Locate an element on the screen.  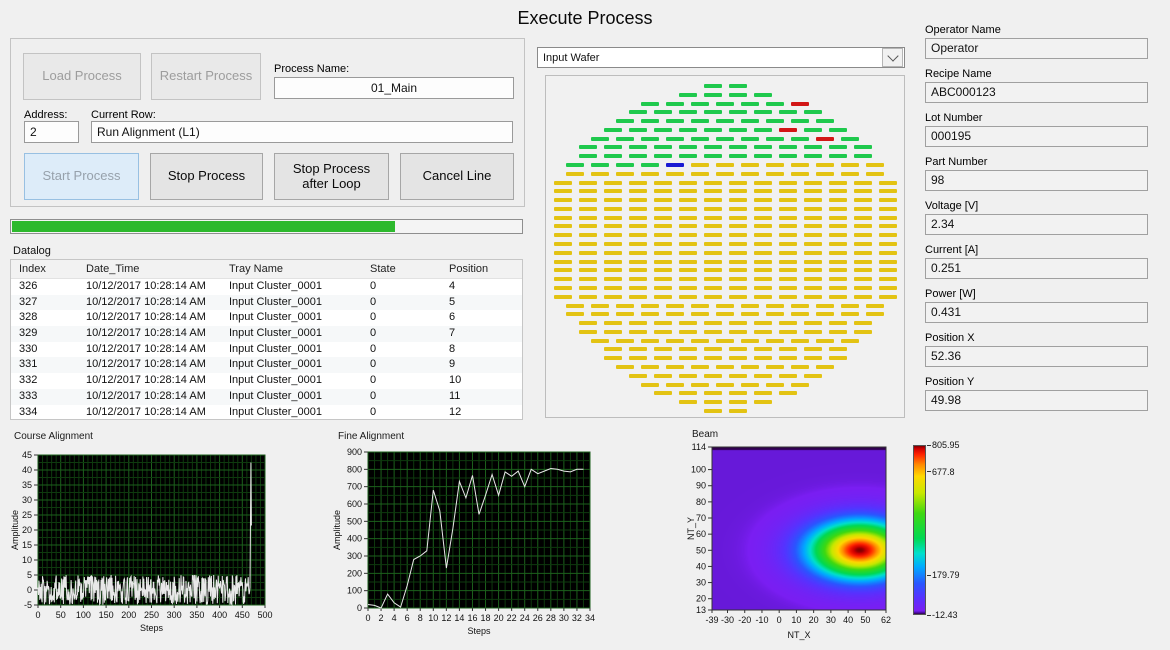
current-row-field: Run Alignment (L1) is located at coordinates (302, 132).